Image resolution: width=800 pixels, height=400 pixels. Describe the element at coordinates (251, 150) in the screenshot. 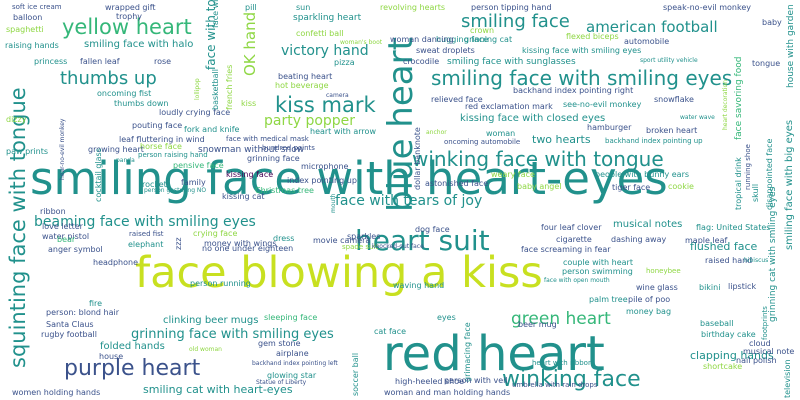

I see `word: snowman without snow` at that location.